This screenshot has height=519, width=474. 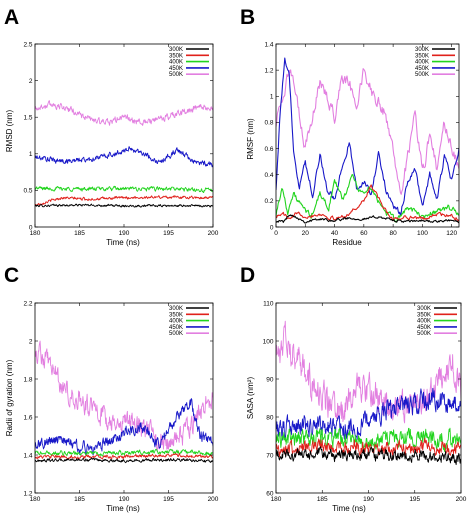 What do you see at coordinates (176, 56) in the screenshot?
I see `legend-entry-a-350k: 350K` at bounding box center [176, 56].